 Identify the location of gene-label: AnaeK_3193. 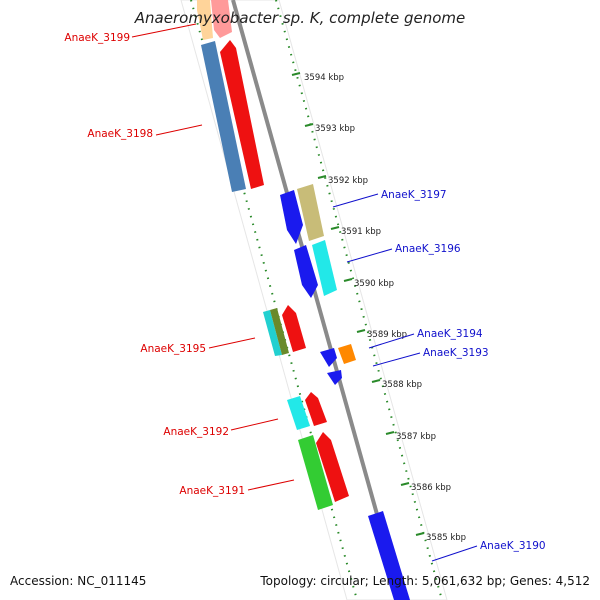
(456, 353).